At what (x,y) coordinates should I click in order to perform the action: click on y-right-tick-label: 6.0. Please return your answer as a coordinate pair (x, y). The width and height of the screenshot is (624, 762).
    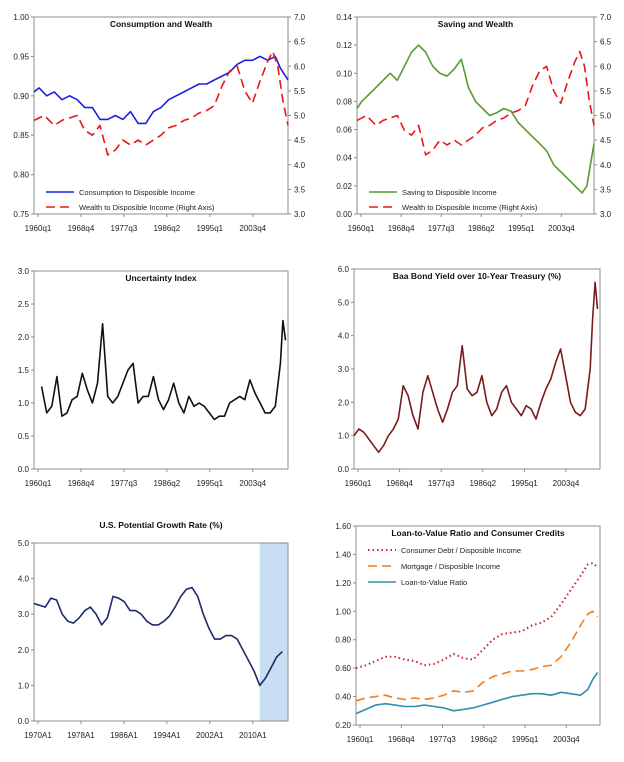
    Looking at the image, I should click on (606, 66).